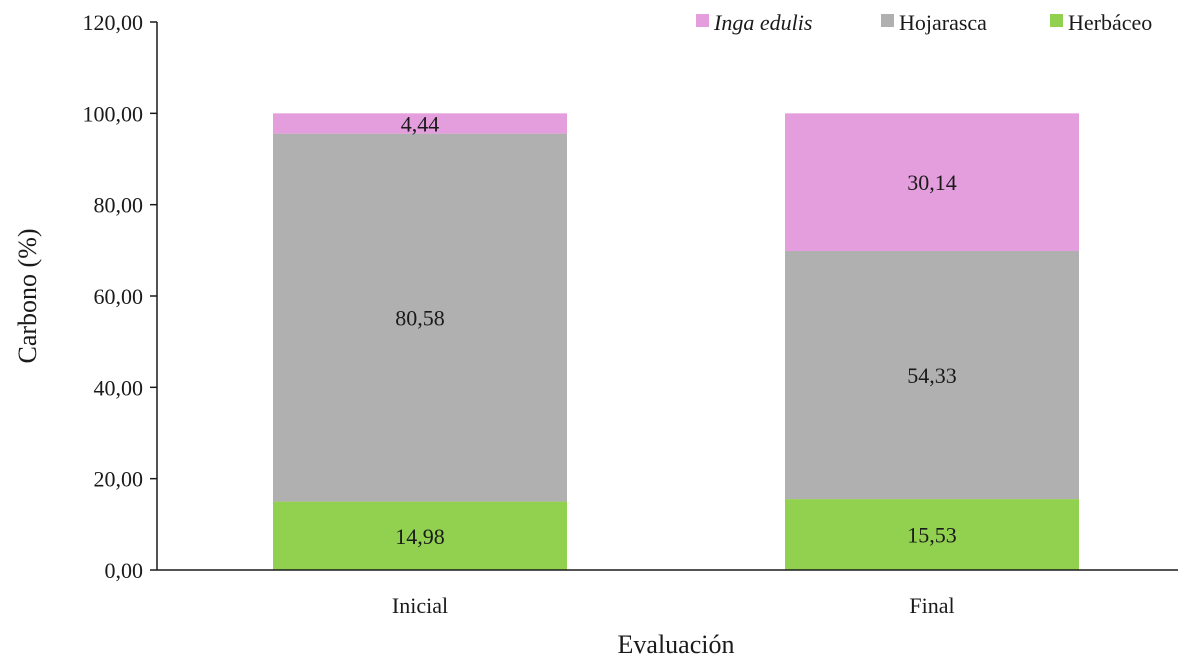 The image size is (1192, 662). I want to click on data-label-inicial-hojarasca: 80,58, so click(420, 318).